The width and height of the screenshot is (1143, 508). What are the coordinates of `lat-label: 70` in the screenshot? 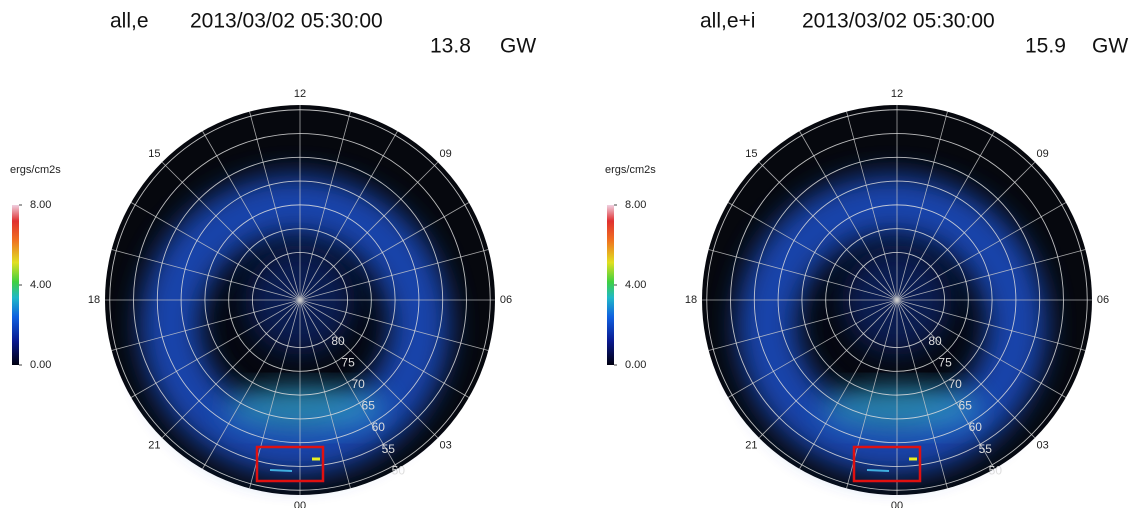 It's located at (358, 384).